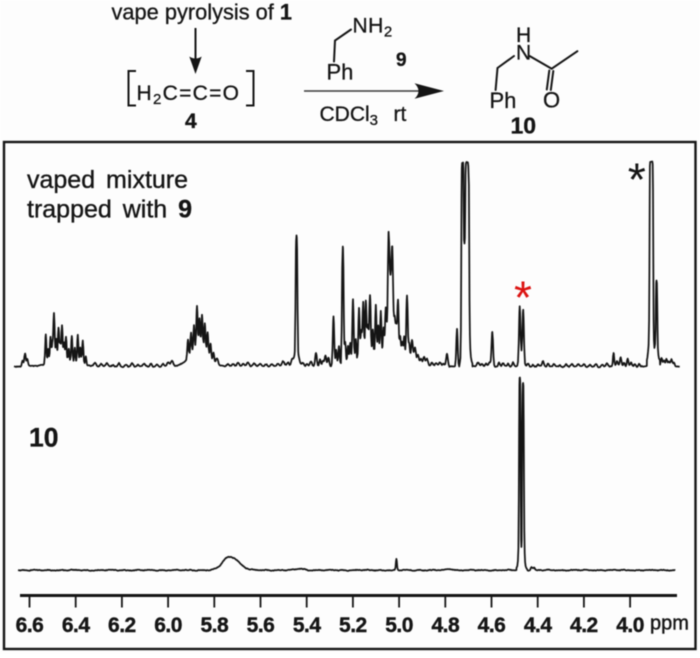 The image size is (700, 658). Describe the element at coordinates (261, 625) in the screenshot. I see `svg-text: 5.6` at that location.